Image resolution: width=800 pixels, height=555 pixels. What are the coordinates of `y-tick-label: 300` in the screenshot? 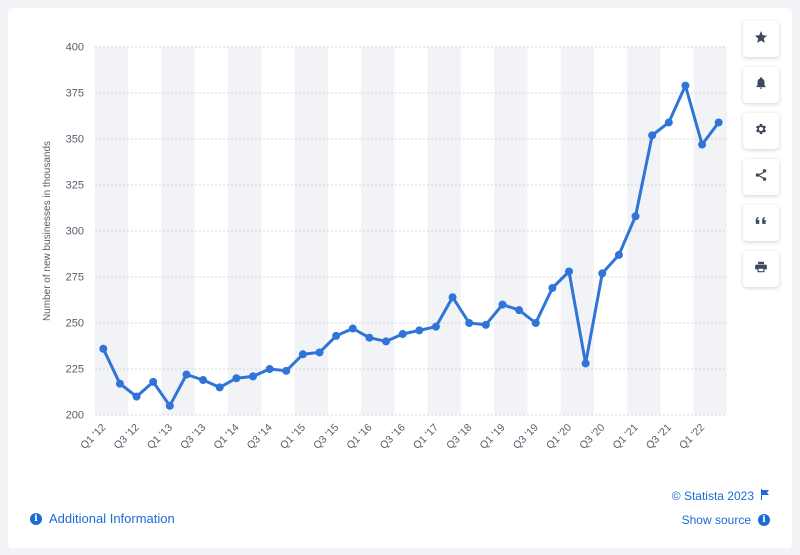 It's located at (75, 232).